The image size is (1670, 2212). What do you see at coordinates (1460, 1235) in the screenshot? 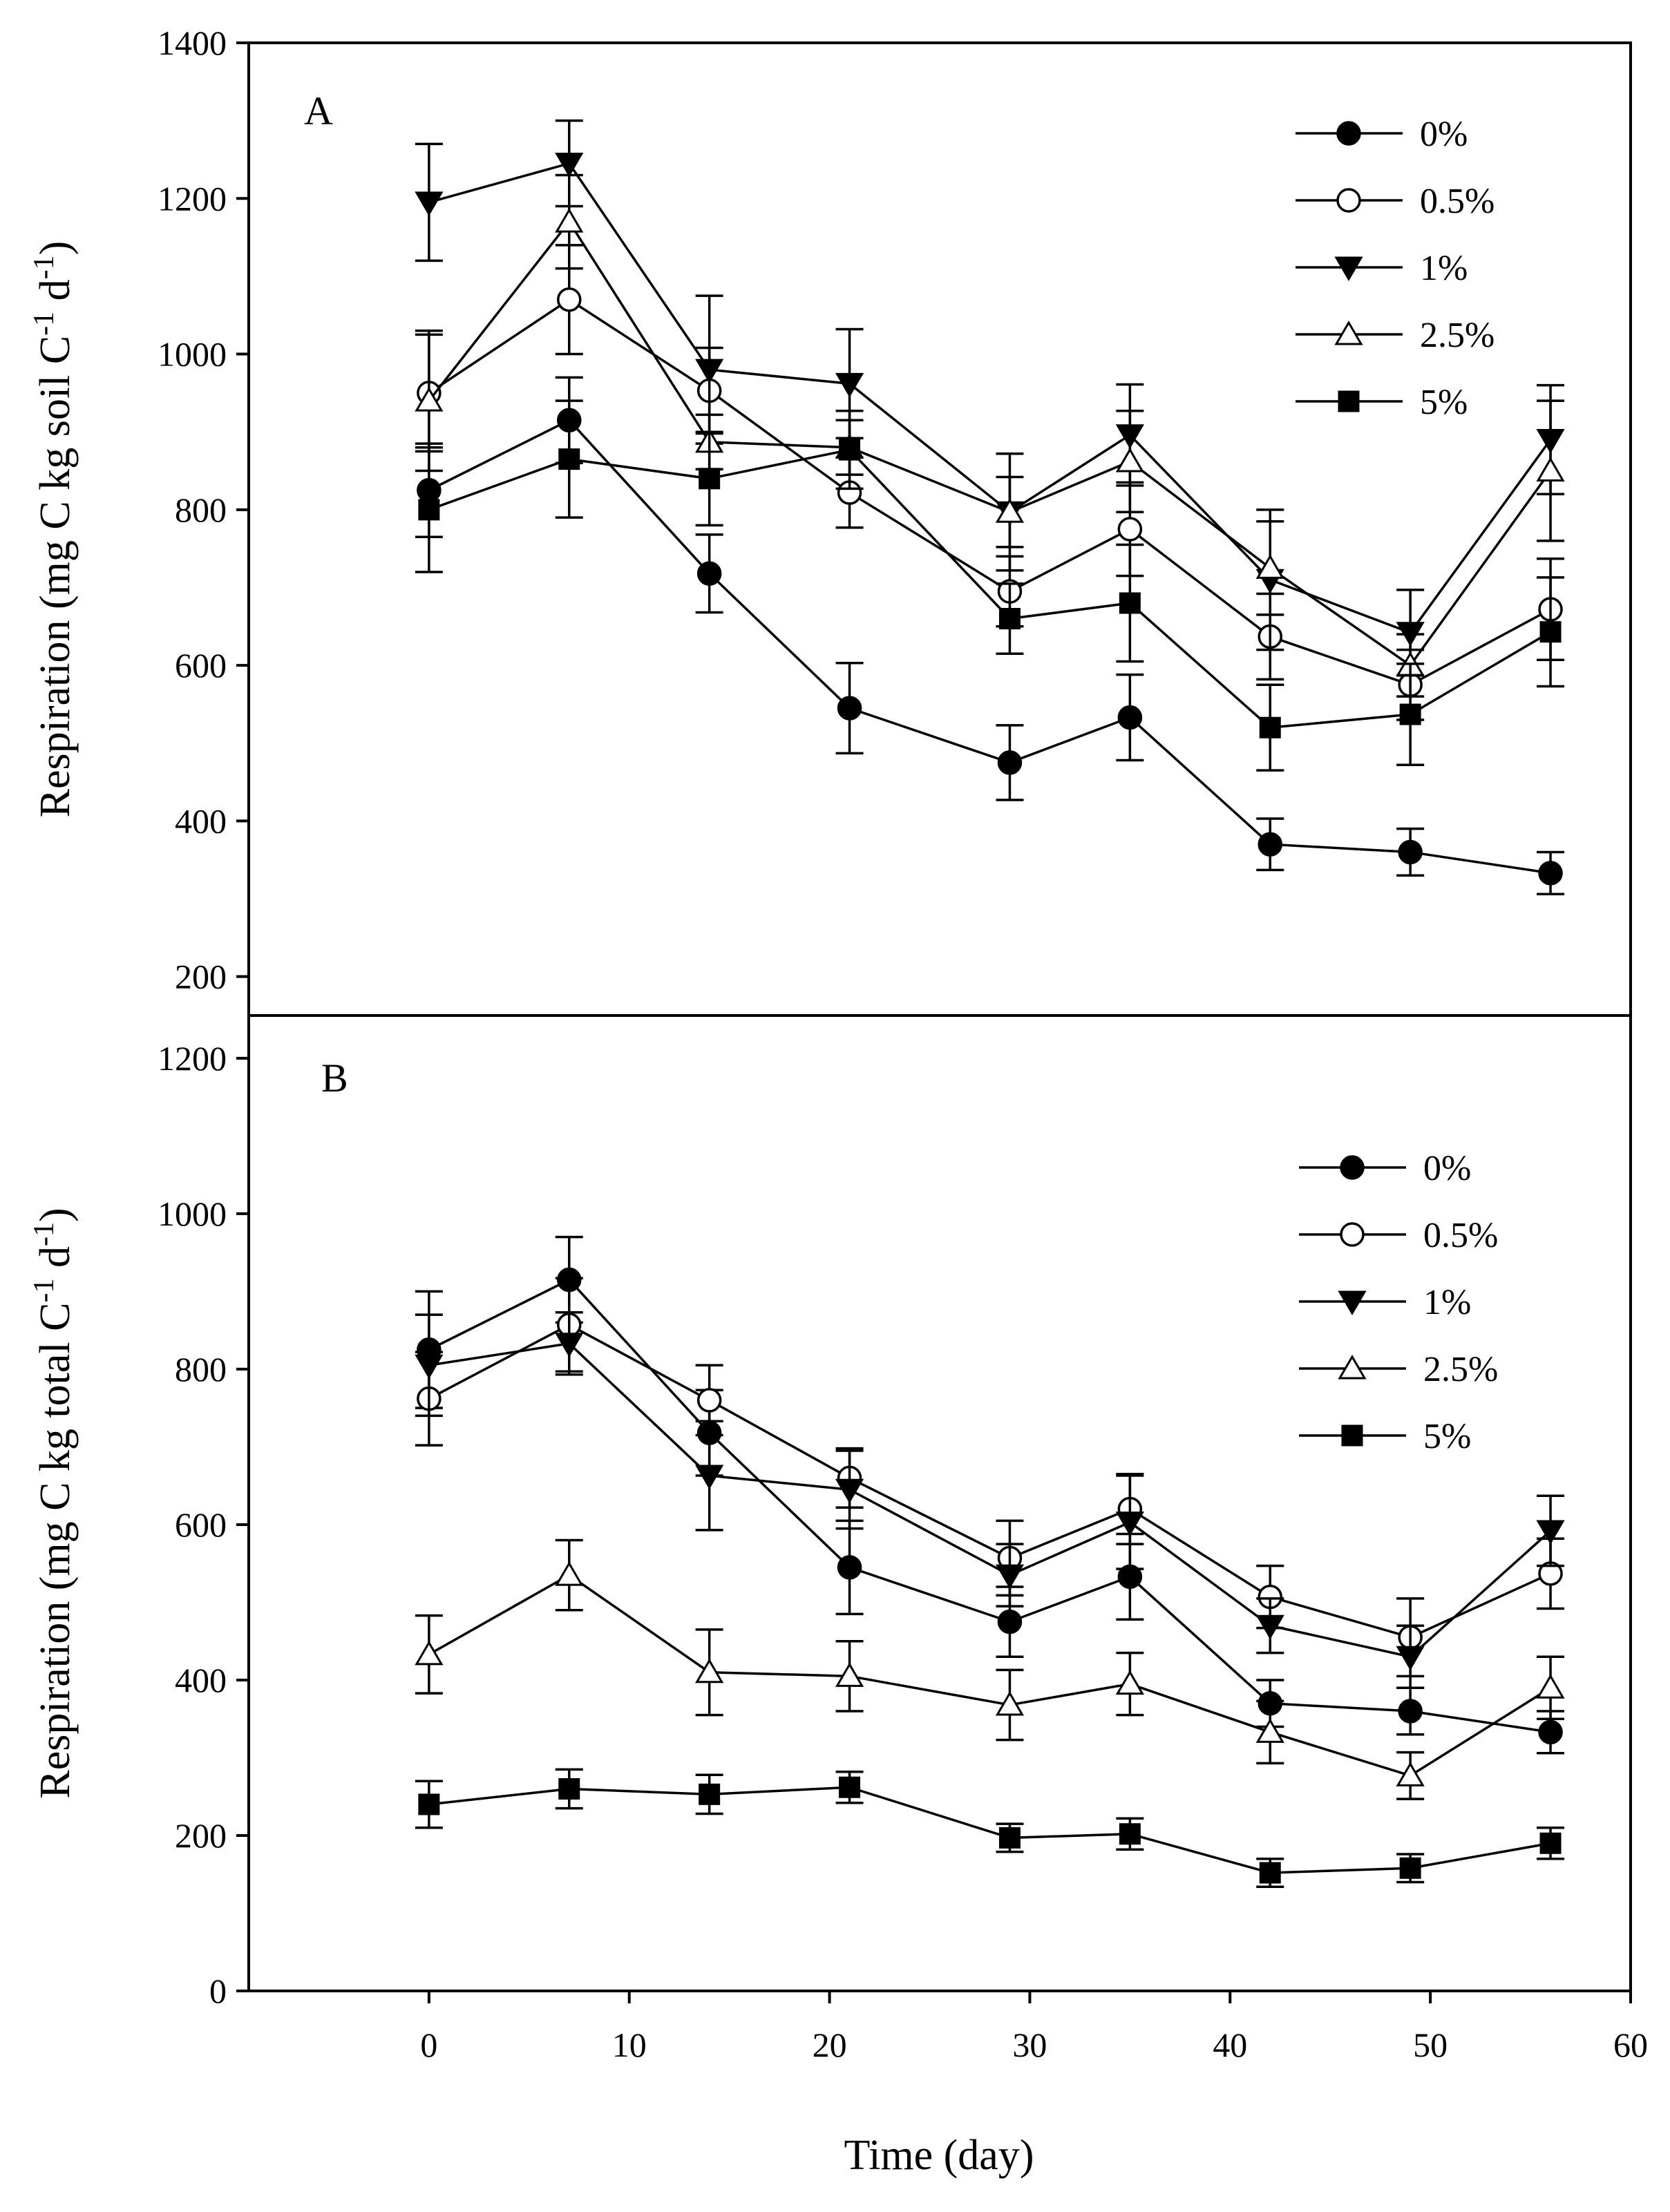
I see `panel-b-legend-label: 0.5%` at bounding box center [1460, 1235].